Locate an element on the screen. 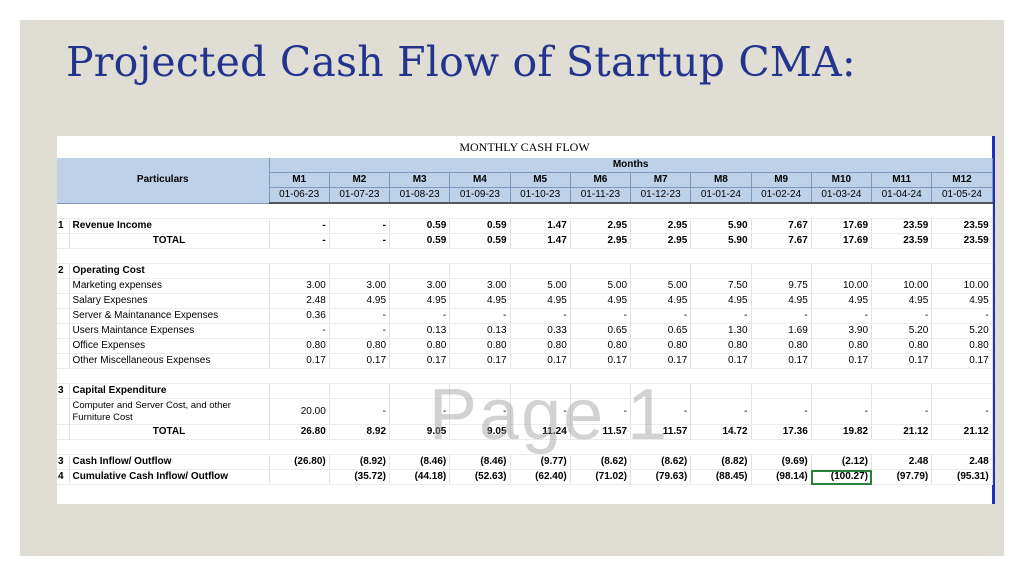 Image resolution: width=1024 pixels, height=576 pixels. row-label-cell: Revenue Income is located at coordinates (169, 226).